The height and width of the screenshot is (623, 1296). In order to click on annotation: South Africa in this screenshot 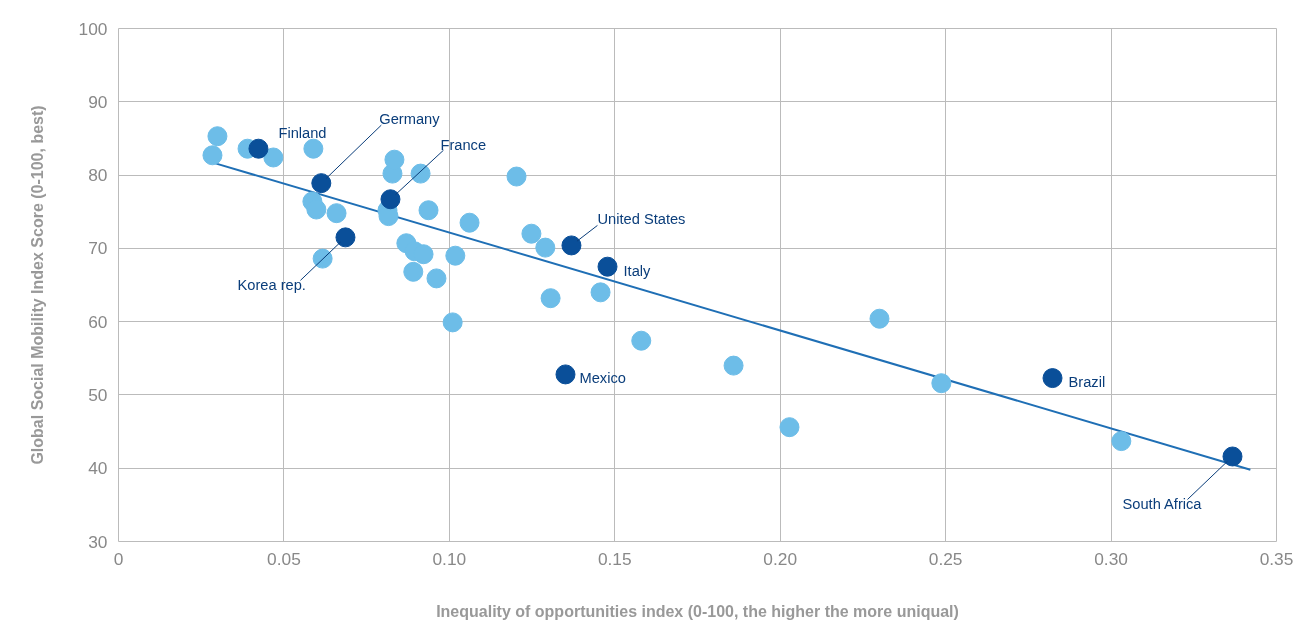, I will do `click(1162, 504)`.